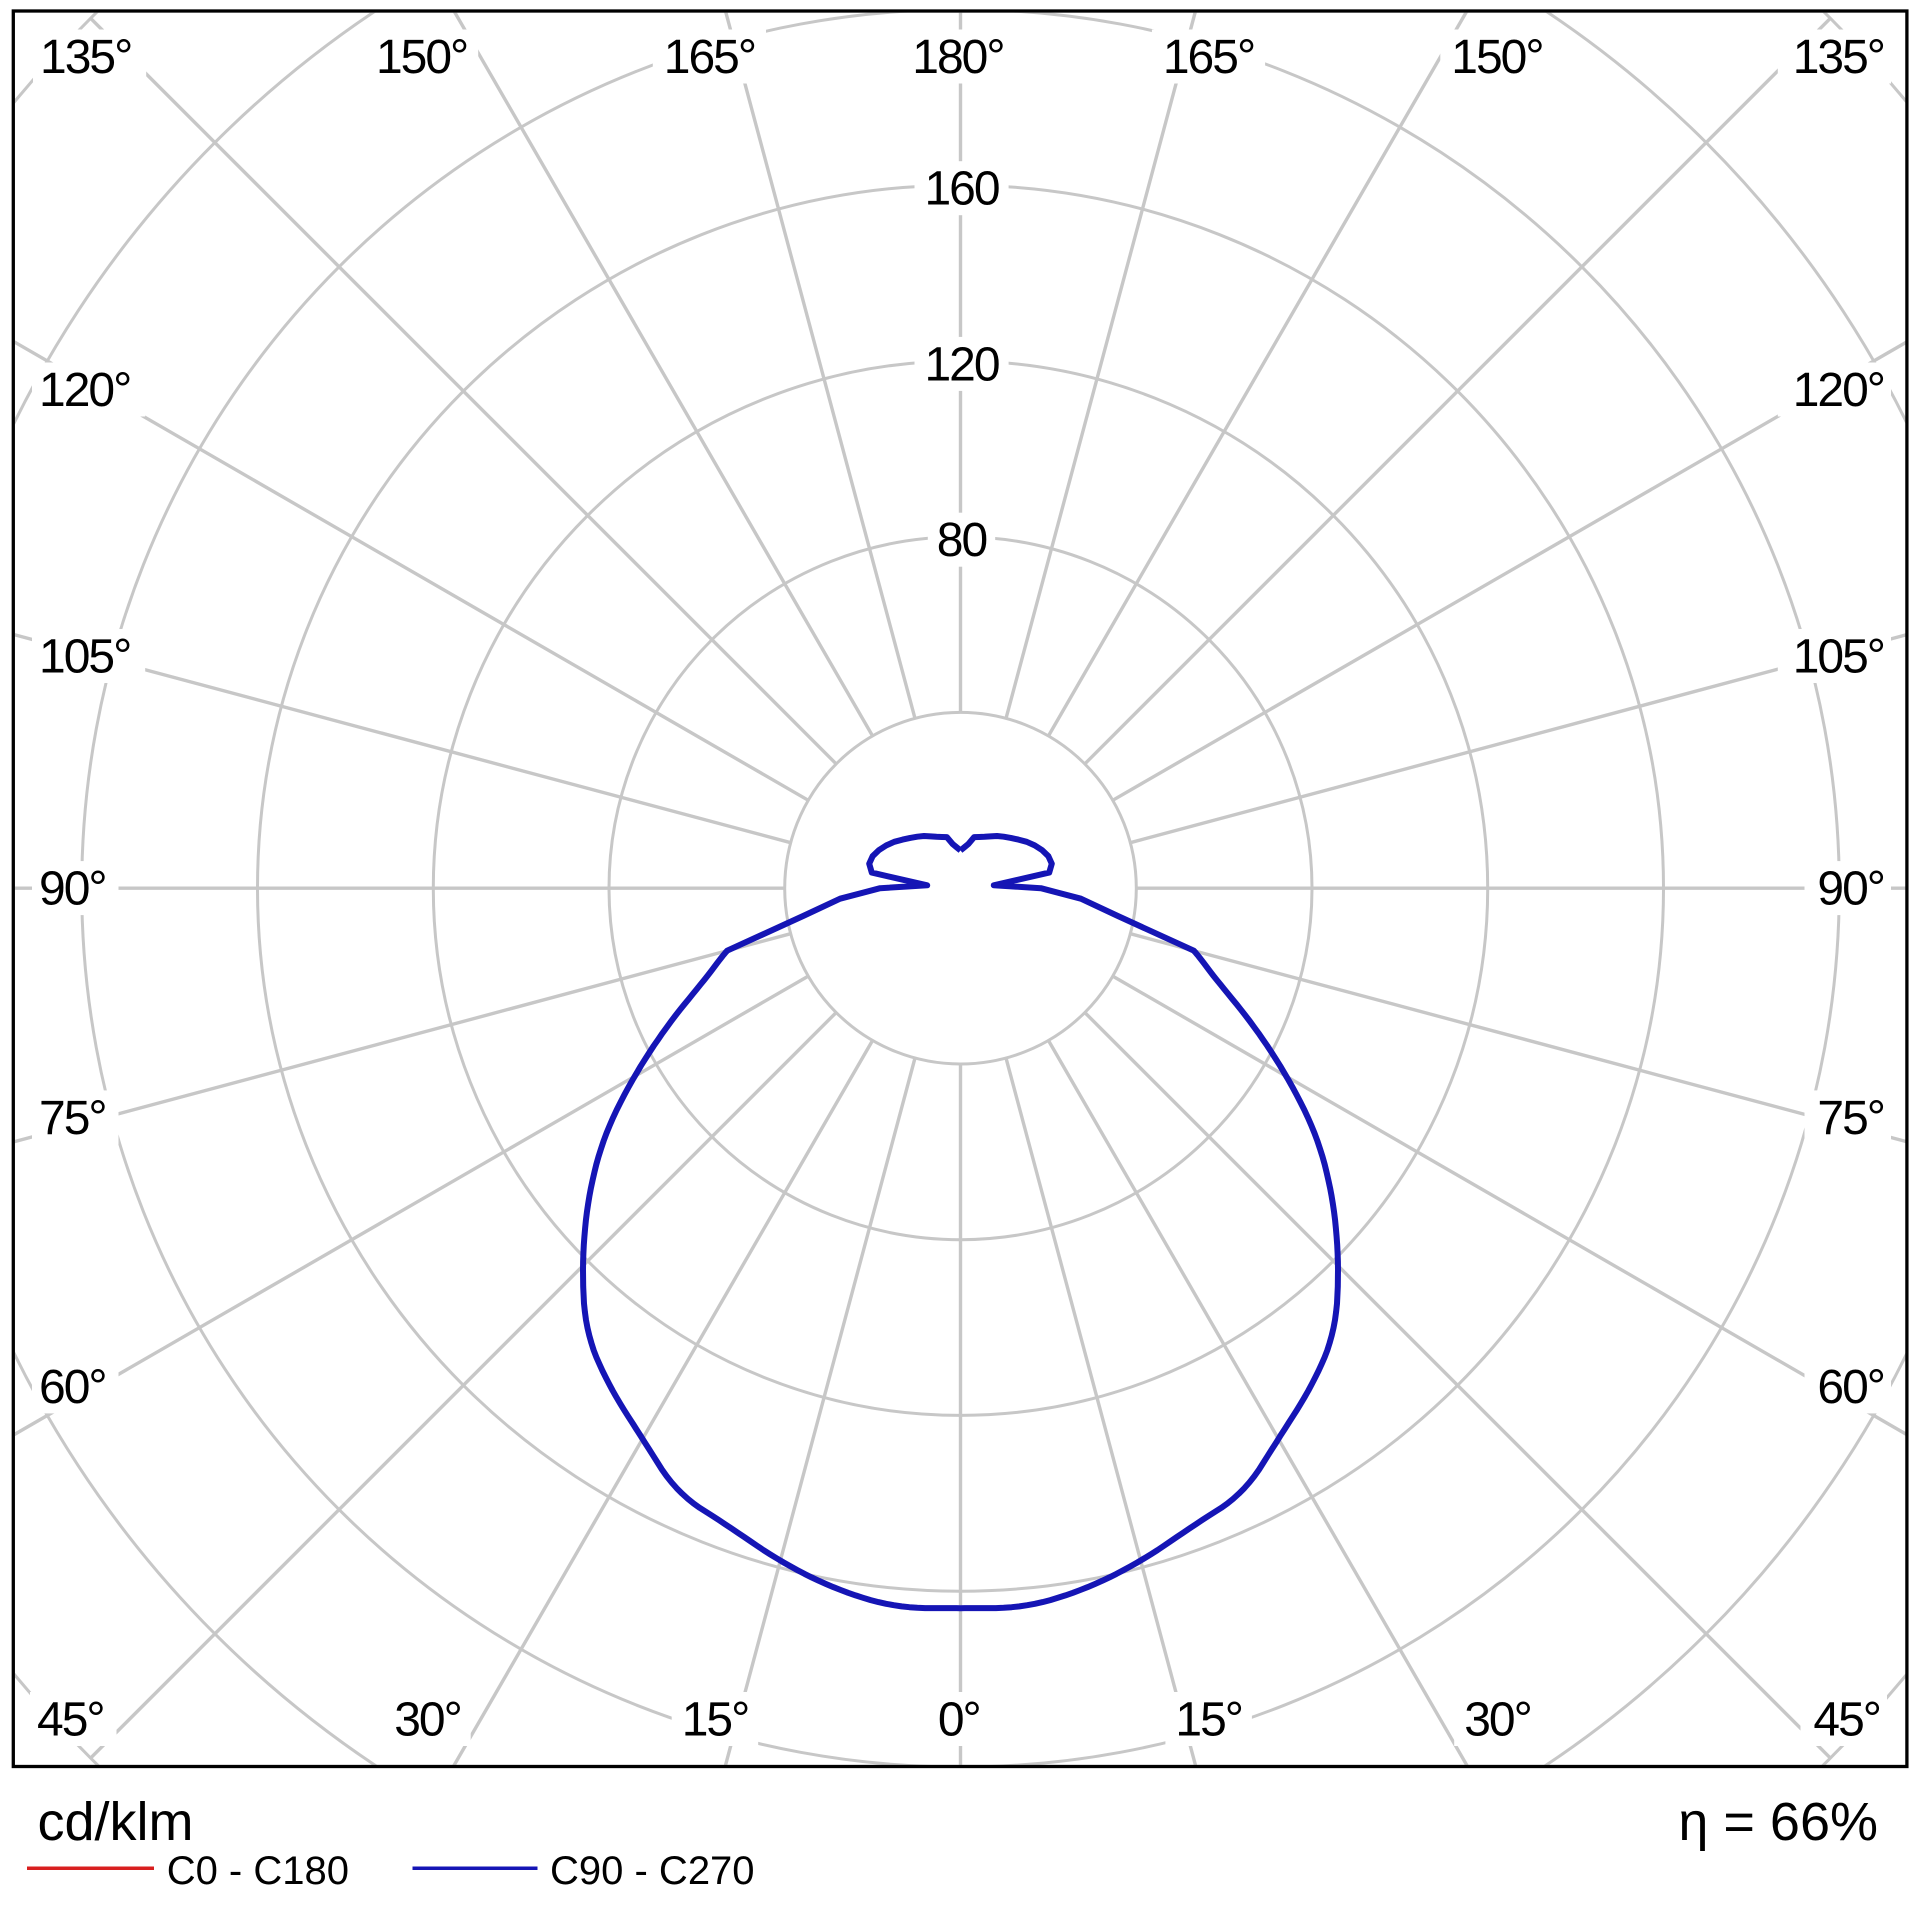 This screenshot has width=1920, height=1920. Describe the element at coordinates (957, 57) in the screenshot. I see `svg-text: 180°` at that location.